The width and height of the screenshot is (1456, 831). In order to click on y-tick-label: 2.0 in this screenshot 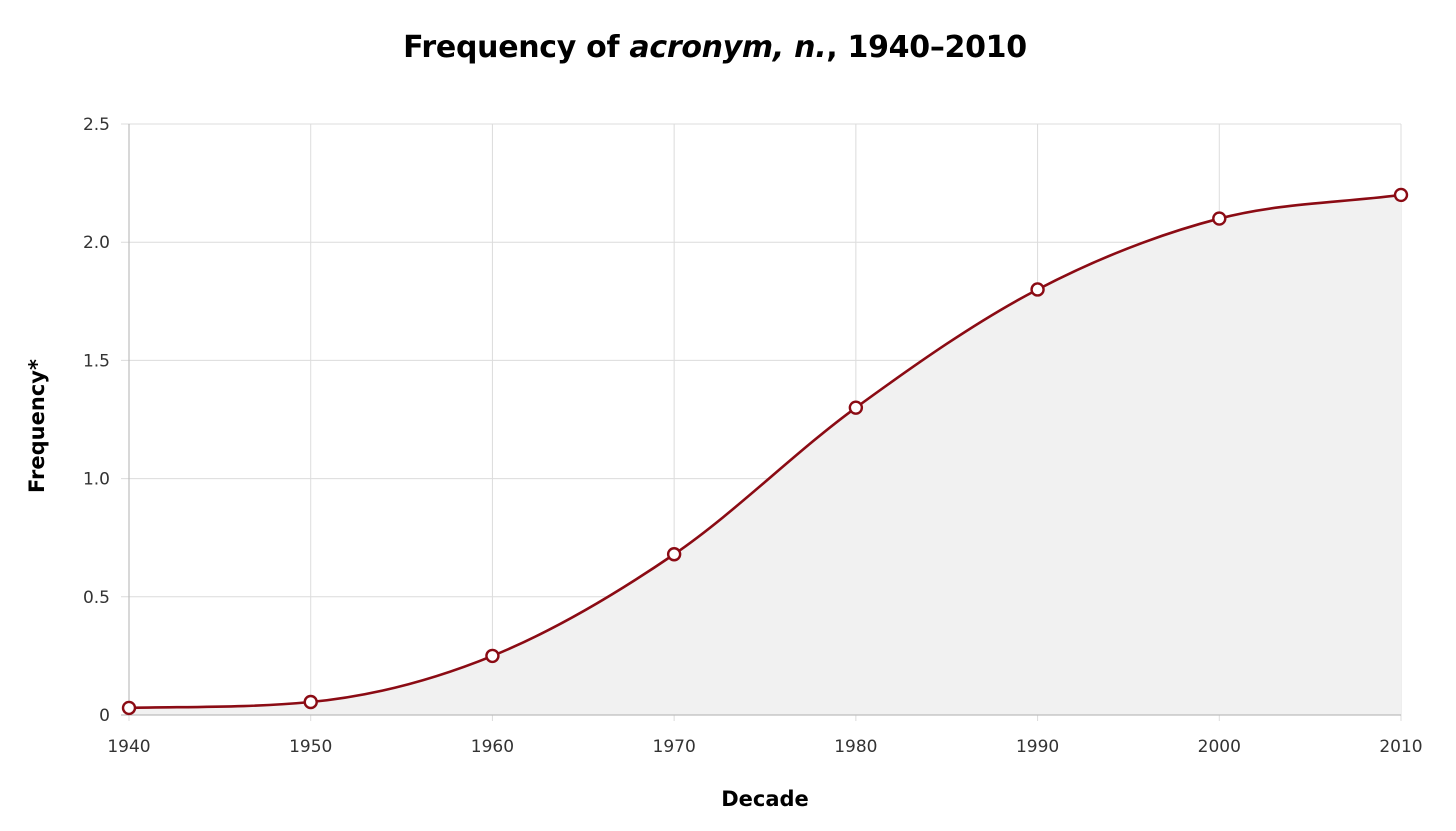, I will do `click(96, 243)`.